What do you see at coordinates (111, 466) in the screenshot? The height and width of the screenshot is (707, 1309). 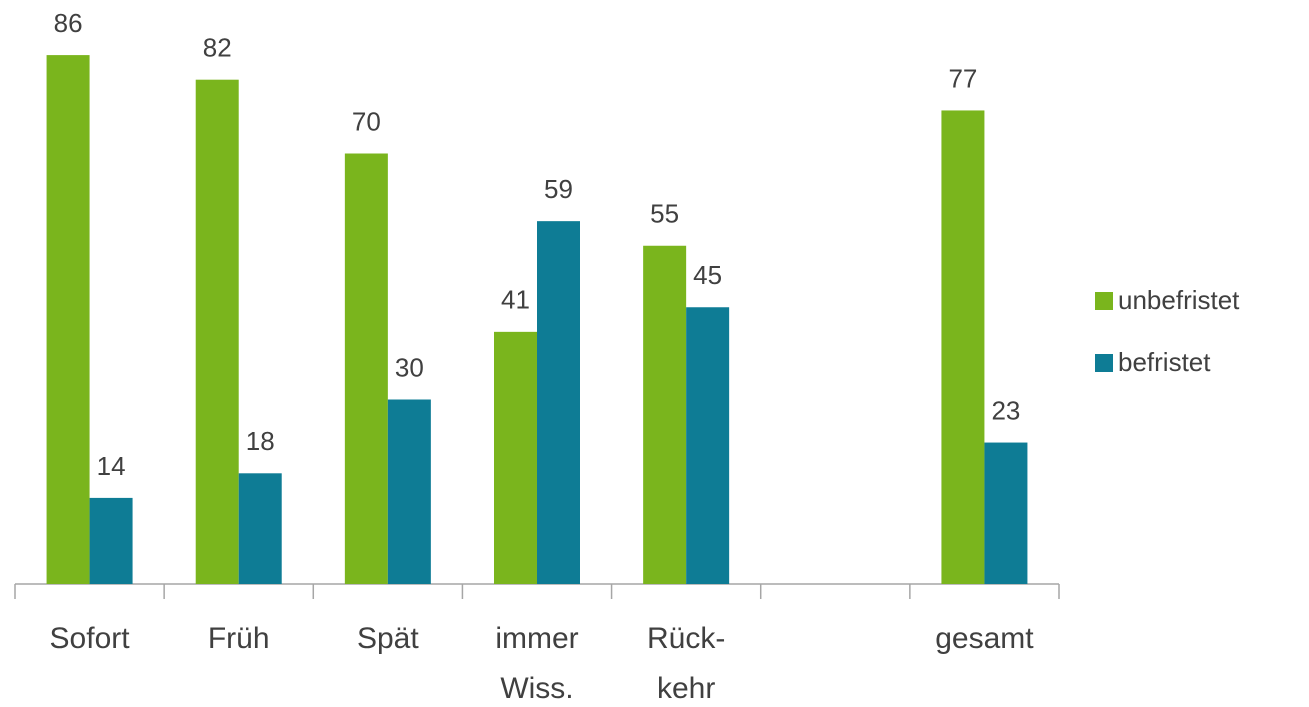 I see `data-label: 14` at bounding box center [111, 466].